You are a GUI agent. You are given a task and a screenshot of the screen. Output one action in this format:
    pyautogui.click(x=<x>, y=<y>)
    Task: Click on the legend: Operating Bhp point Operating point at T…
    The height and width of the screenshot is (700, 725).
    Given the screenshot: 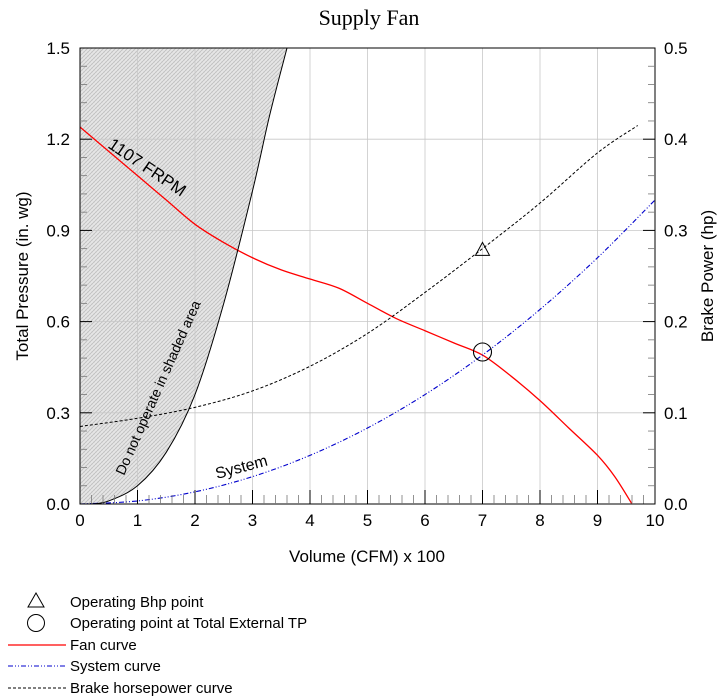 What is the action you would take?
    pyautogui.click(x=157, y=644)
    